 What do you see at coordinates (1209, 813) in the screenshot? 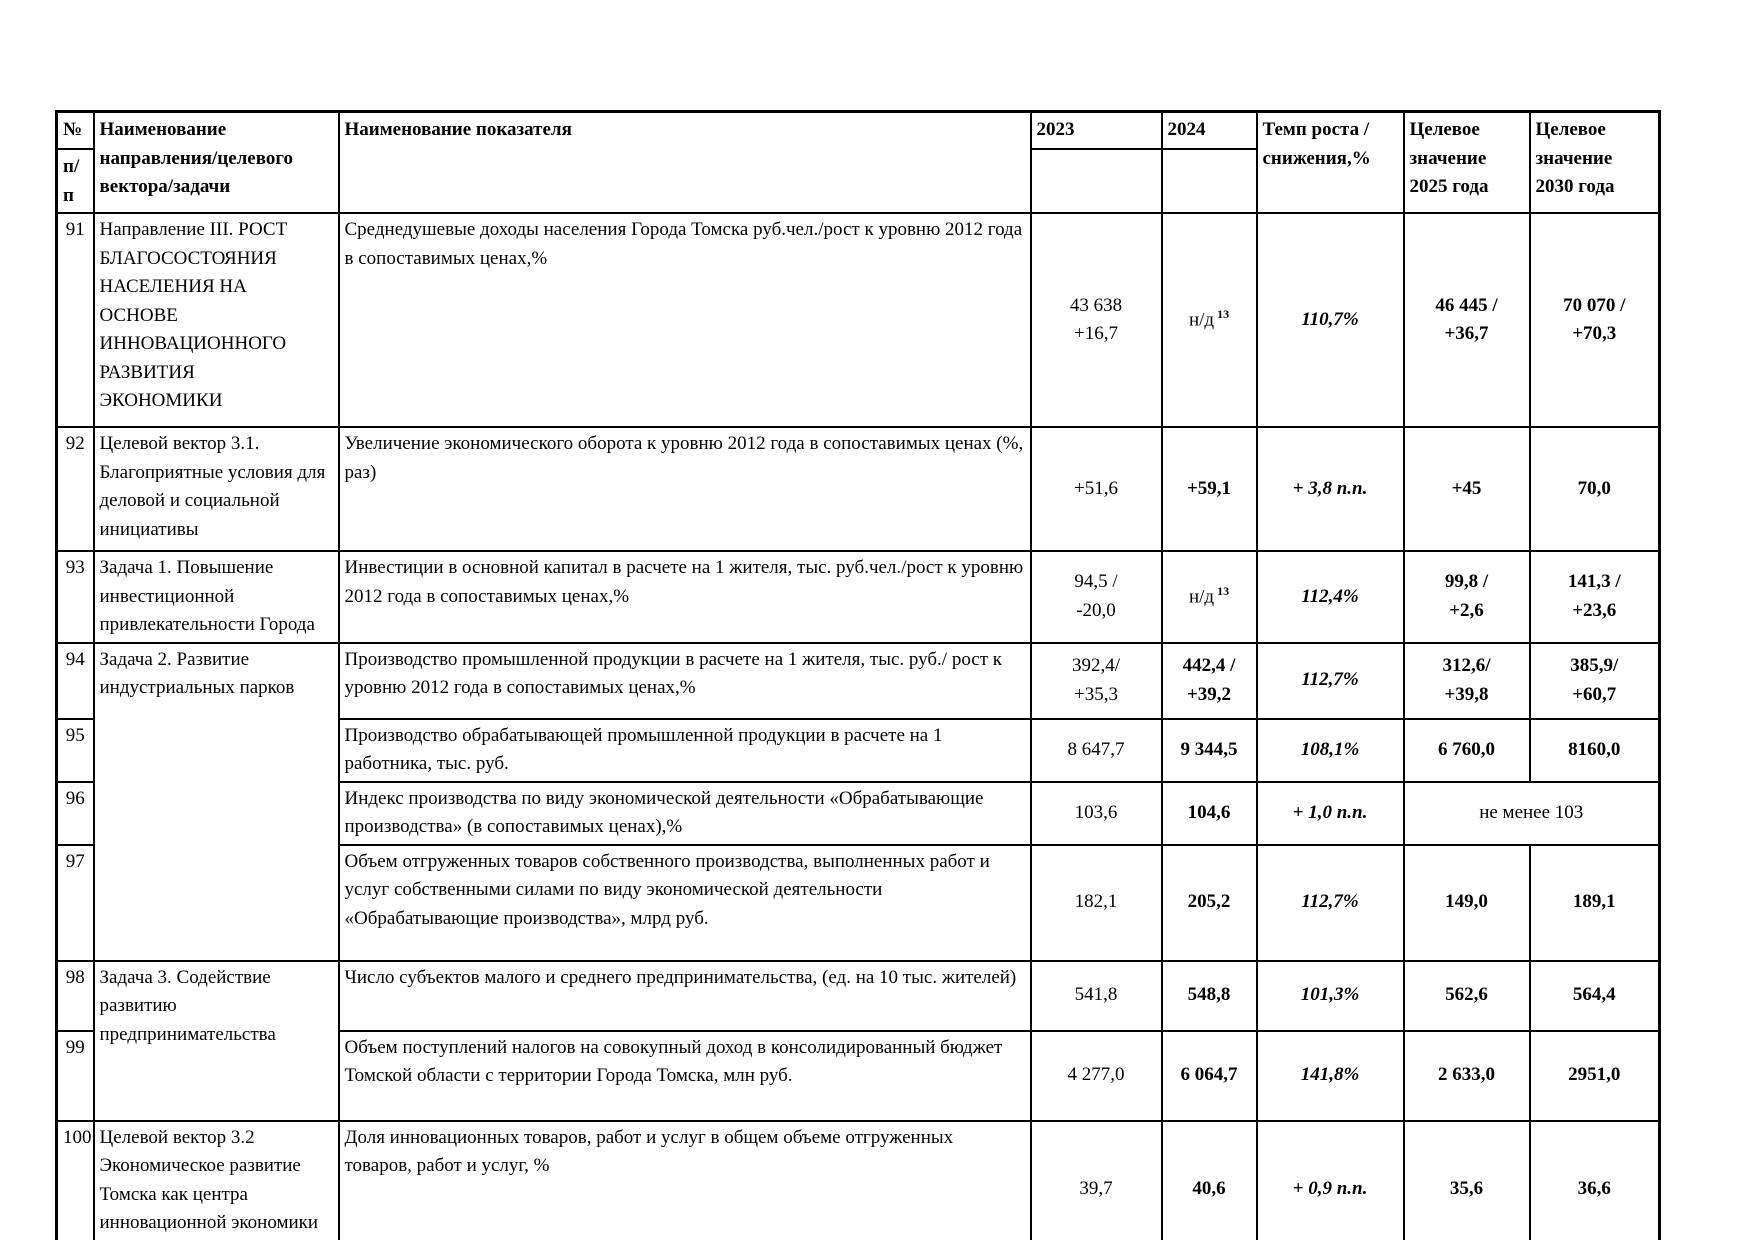
I see `value-2024-cell: 104,6` at bounding box center [1209, 813].